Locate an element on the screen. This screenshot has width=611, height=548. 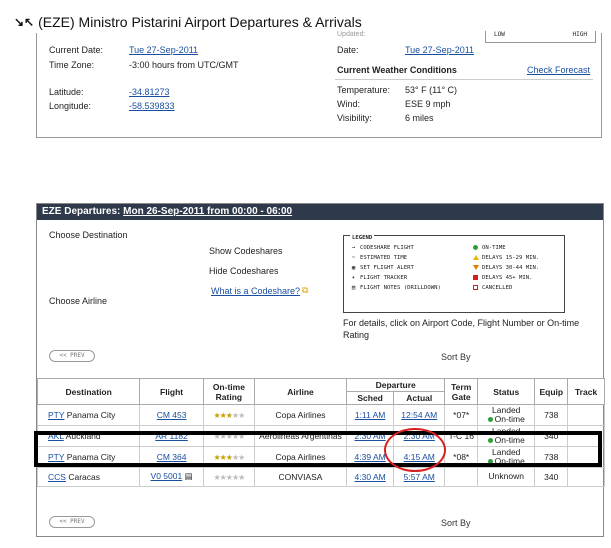
city-name: Panama City is located at coordinates (91, 456).